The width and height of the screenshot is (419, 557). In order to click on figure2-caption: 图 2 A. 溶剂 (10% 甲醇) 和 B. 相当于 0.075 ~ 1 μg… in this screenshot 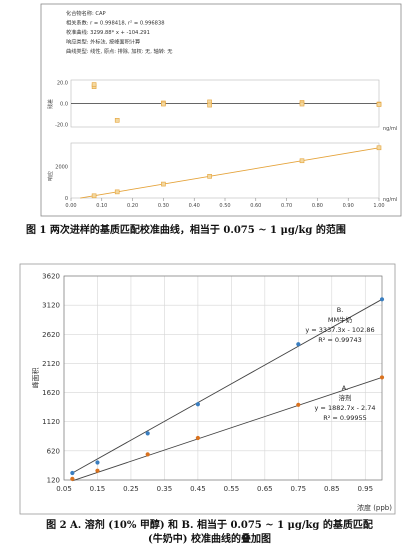, I will do `click(209, 533)`.